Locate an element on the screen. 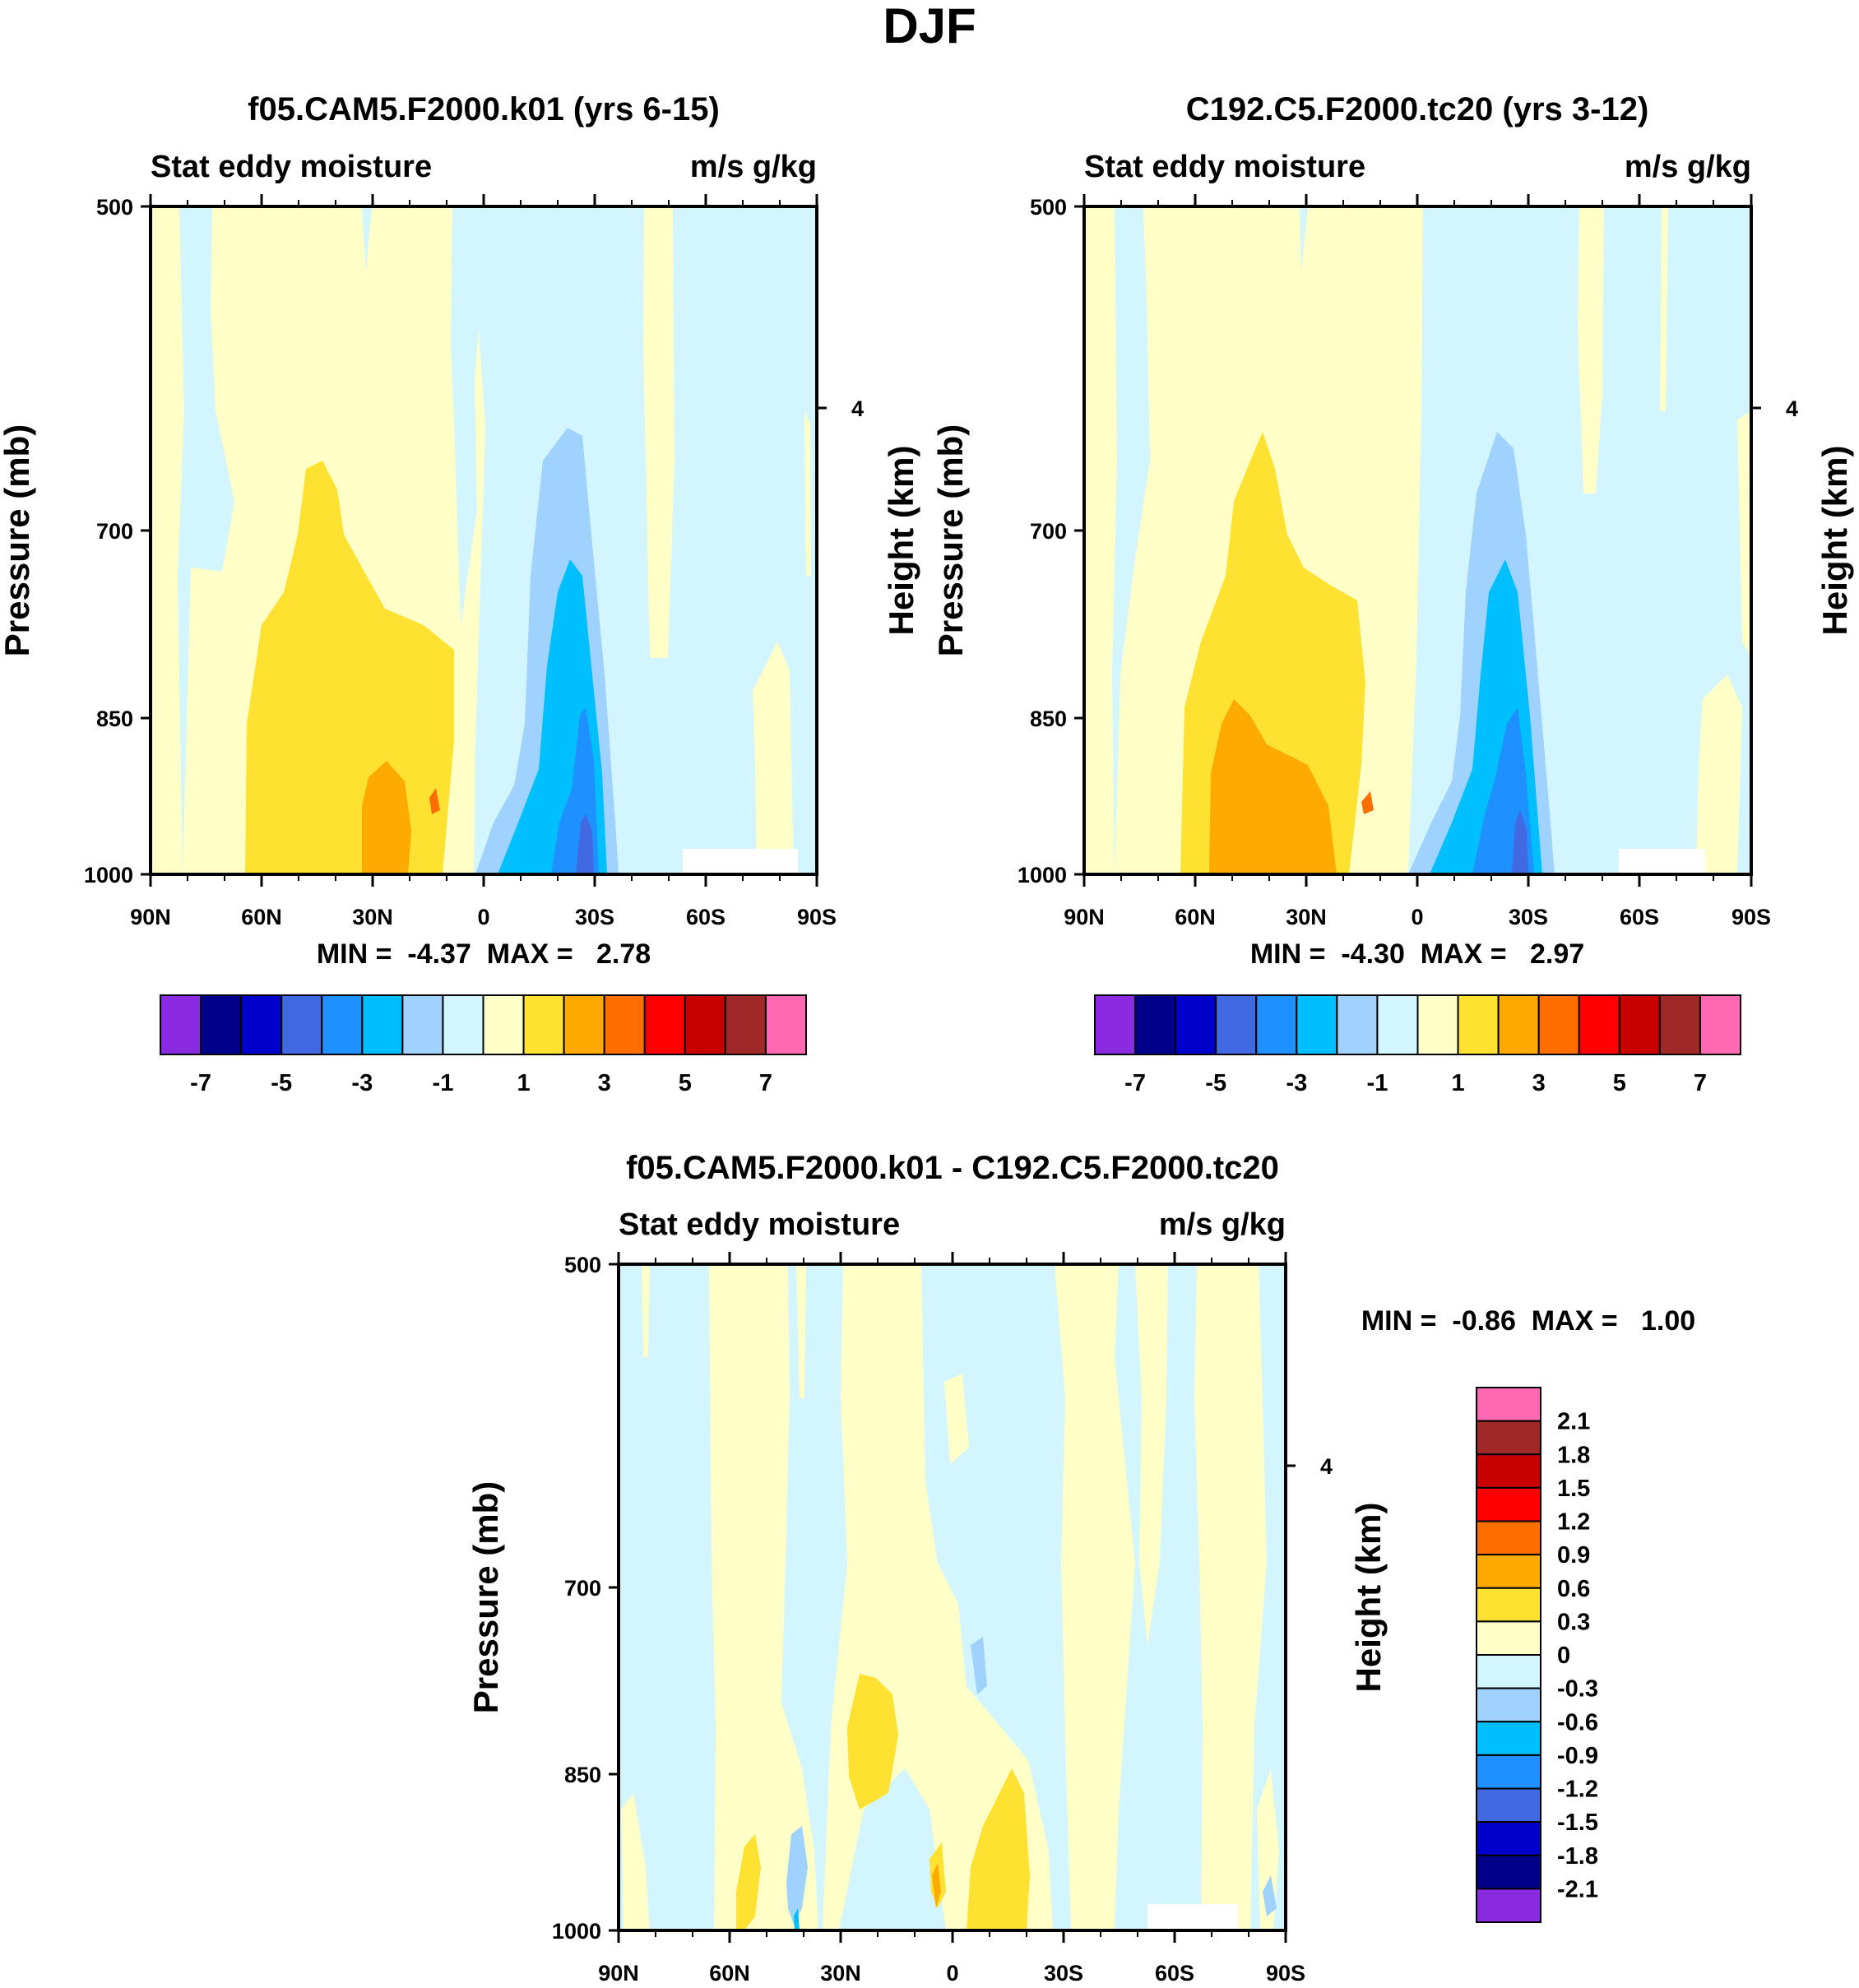 The height and width of the screenshot is (1988, 1859). panel-2-xtick-90n: 90N is located at coordinates (1084, 917).